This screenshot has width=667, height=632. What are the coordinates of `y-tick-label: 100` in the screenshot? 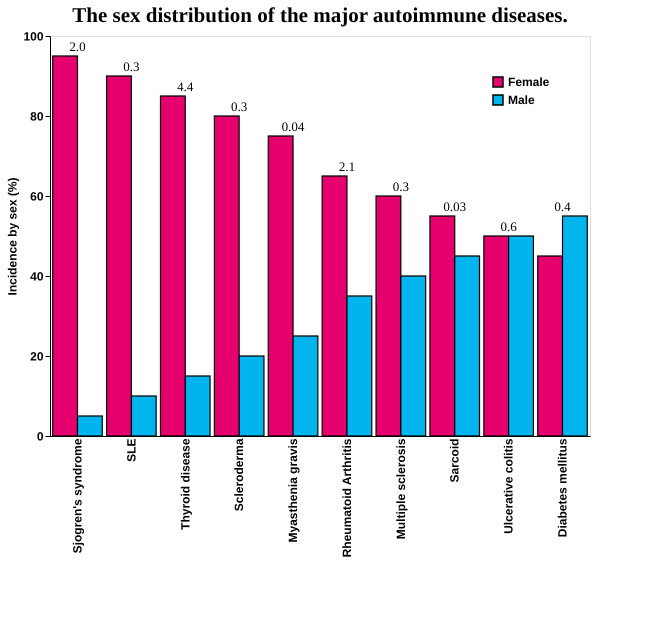 It's located at (33, 37).